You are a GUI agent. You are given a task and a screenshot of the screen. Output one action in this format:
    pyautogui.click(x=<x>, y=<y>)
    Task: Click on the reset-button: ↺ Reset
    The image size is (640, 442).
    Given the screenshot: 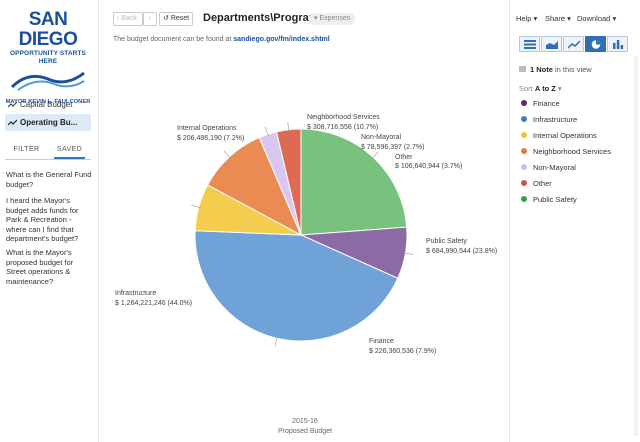 What is the action you would take?
    pyautogui.click(x=176, y=19)
    